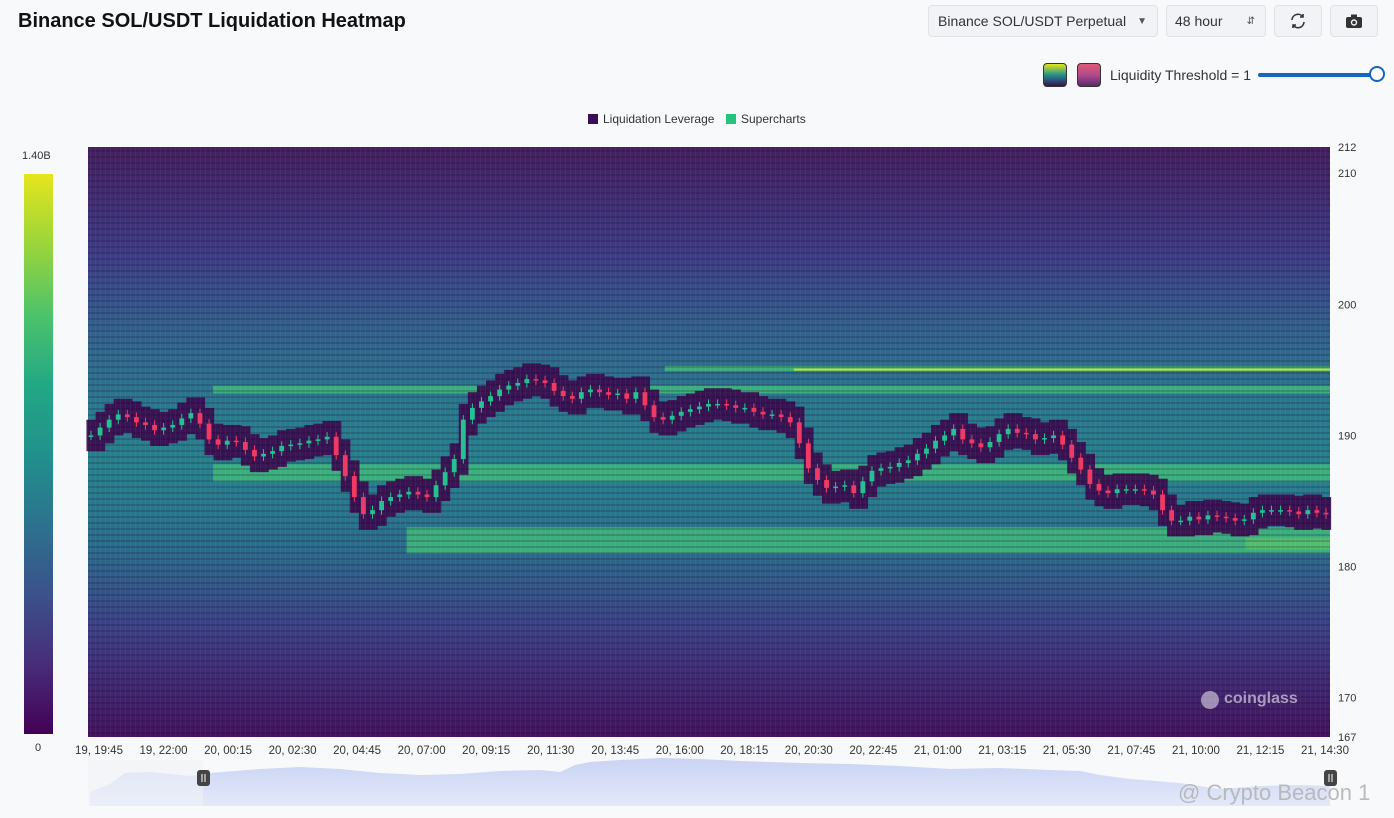 This screenshot has width=1394, height=818. What do you see at coordinates (422, 751) in the screenshot?
I see `x-tick-label: 20, 07:00` at bounding box center [422, 751].